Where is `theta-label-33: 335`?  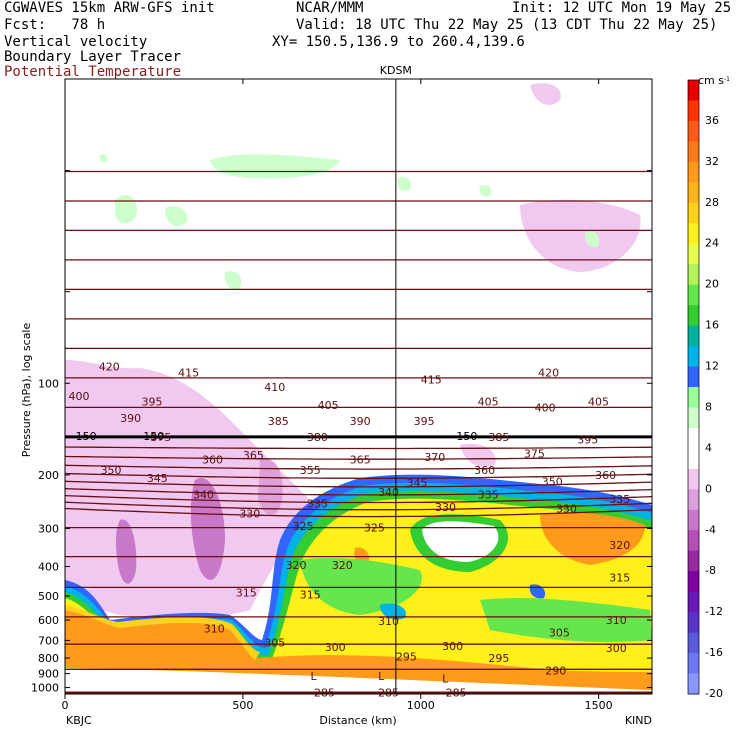 theta-label-33: 335 is located at coordinates (317, 503).